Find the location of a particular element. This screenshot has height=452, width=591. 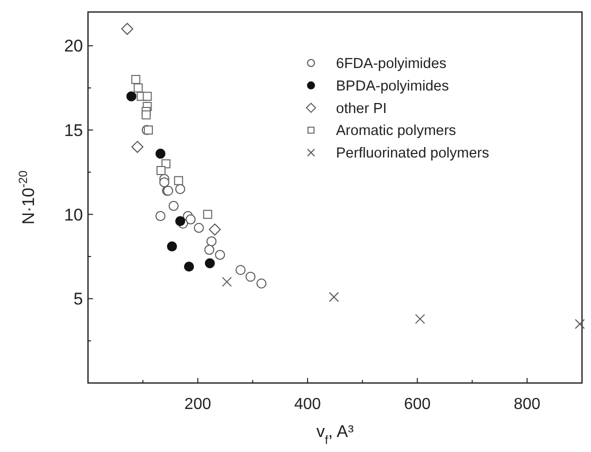

x-tick-label: 800 is located at coordinates (527, 404).